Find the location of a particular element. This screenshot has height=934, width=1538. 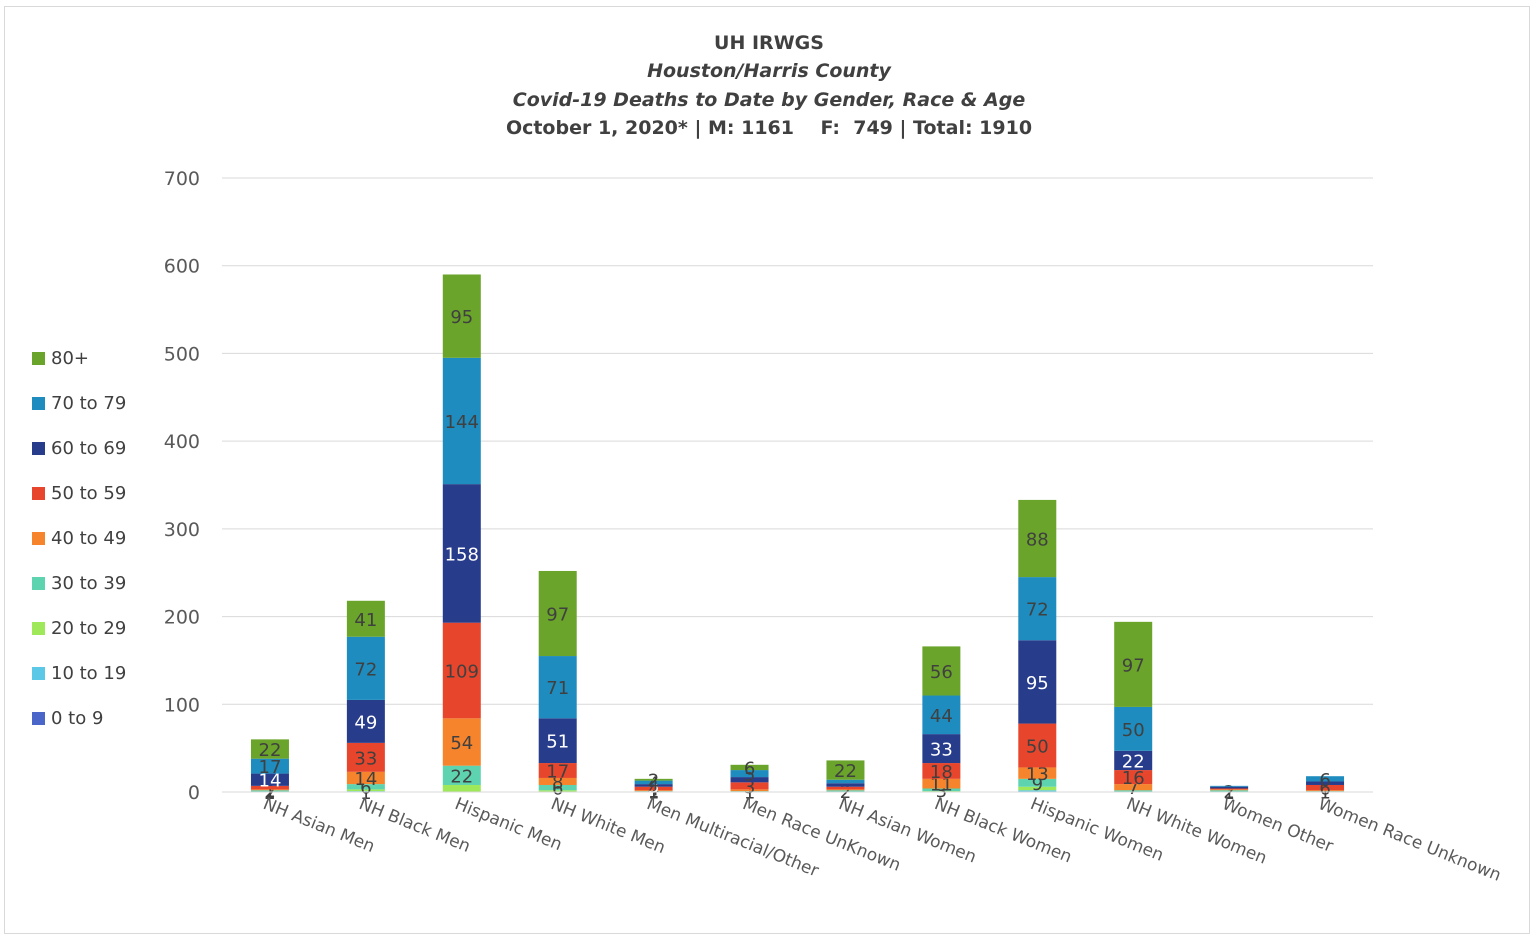

data-label: 14 is located at coordinates (270, 781).